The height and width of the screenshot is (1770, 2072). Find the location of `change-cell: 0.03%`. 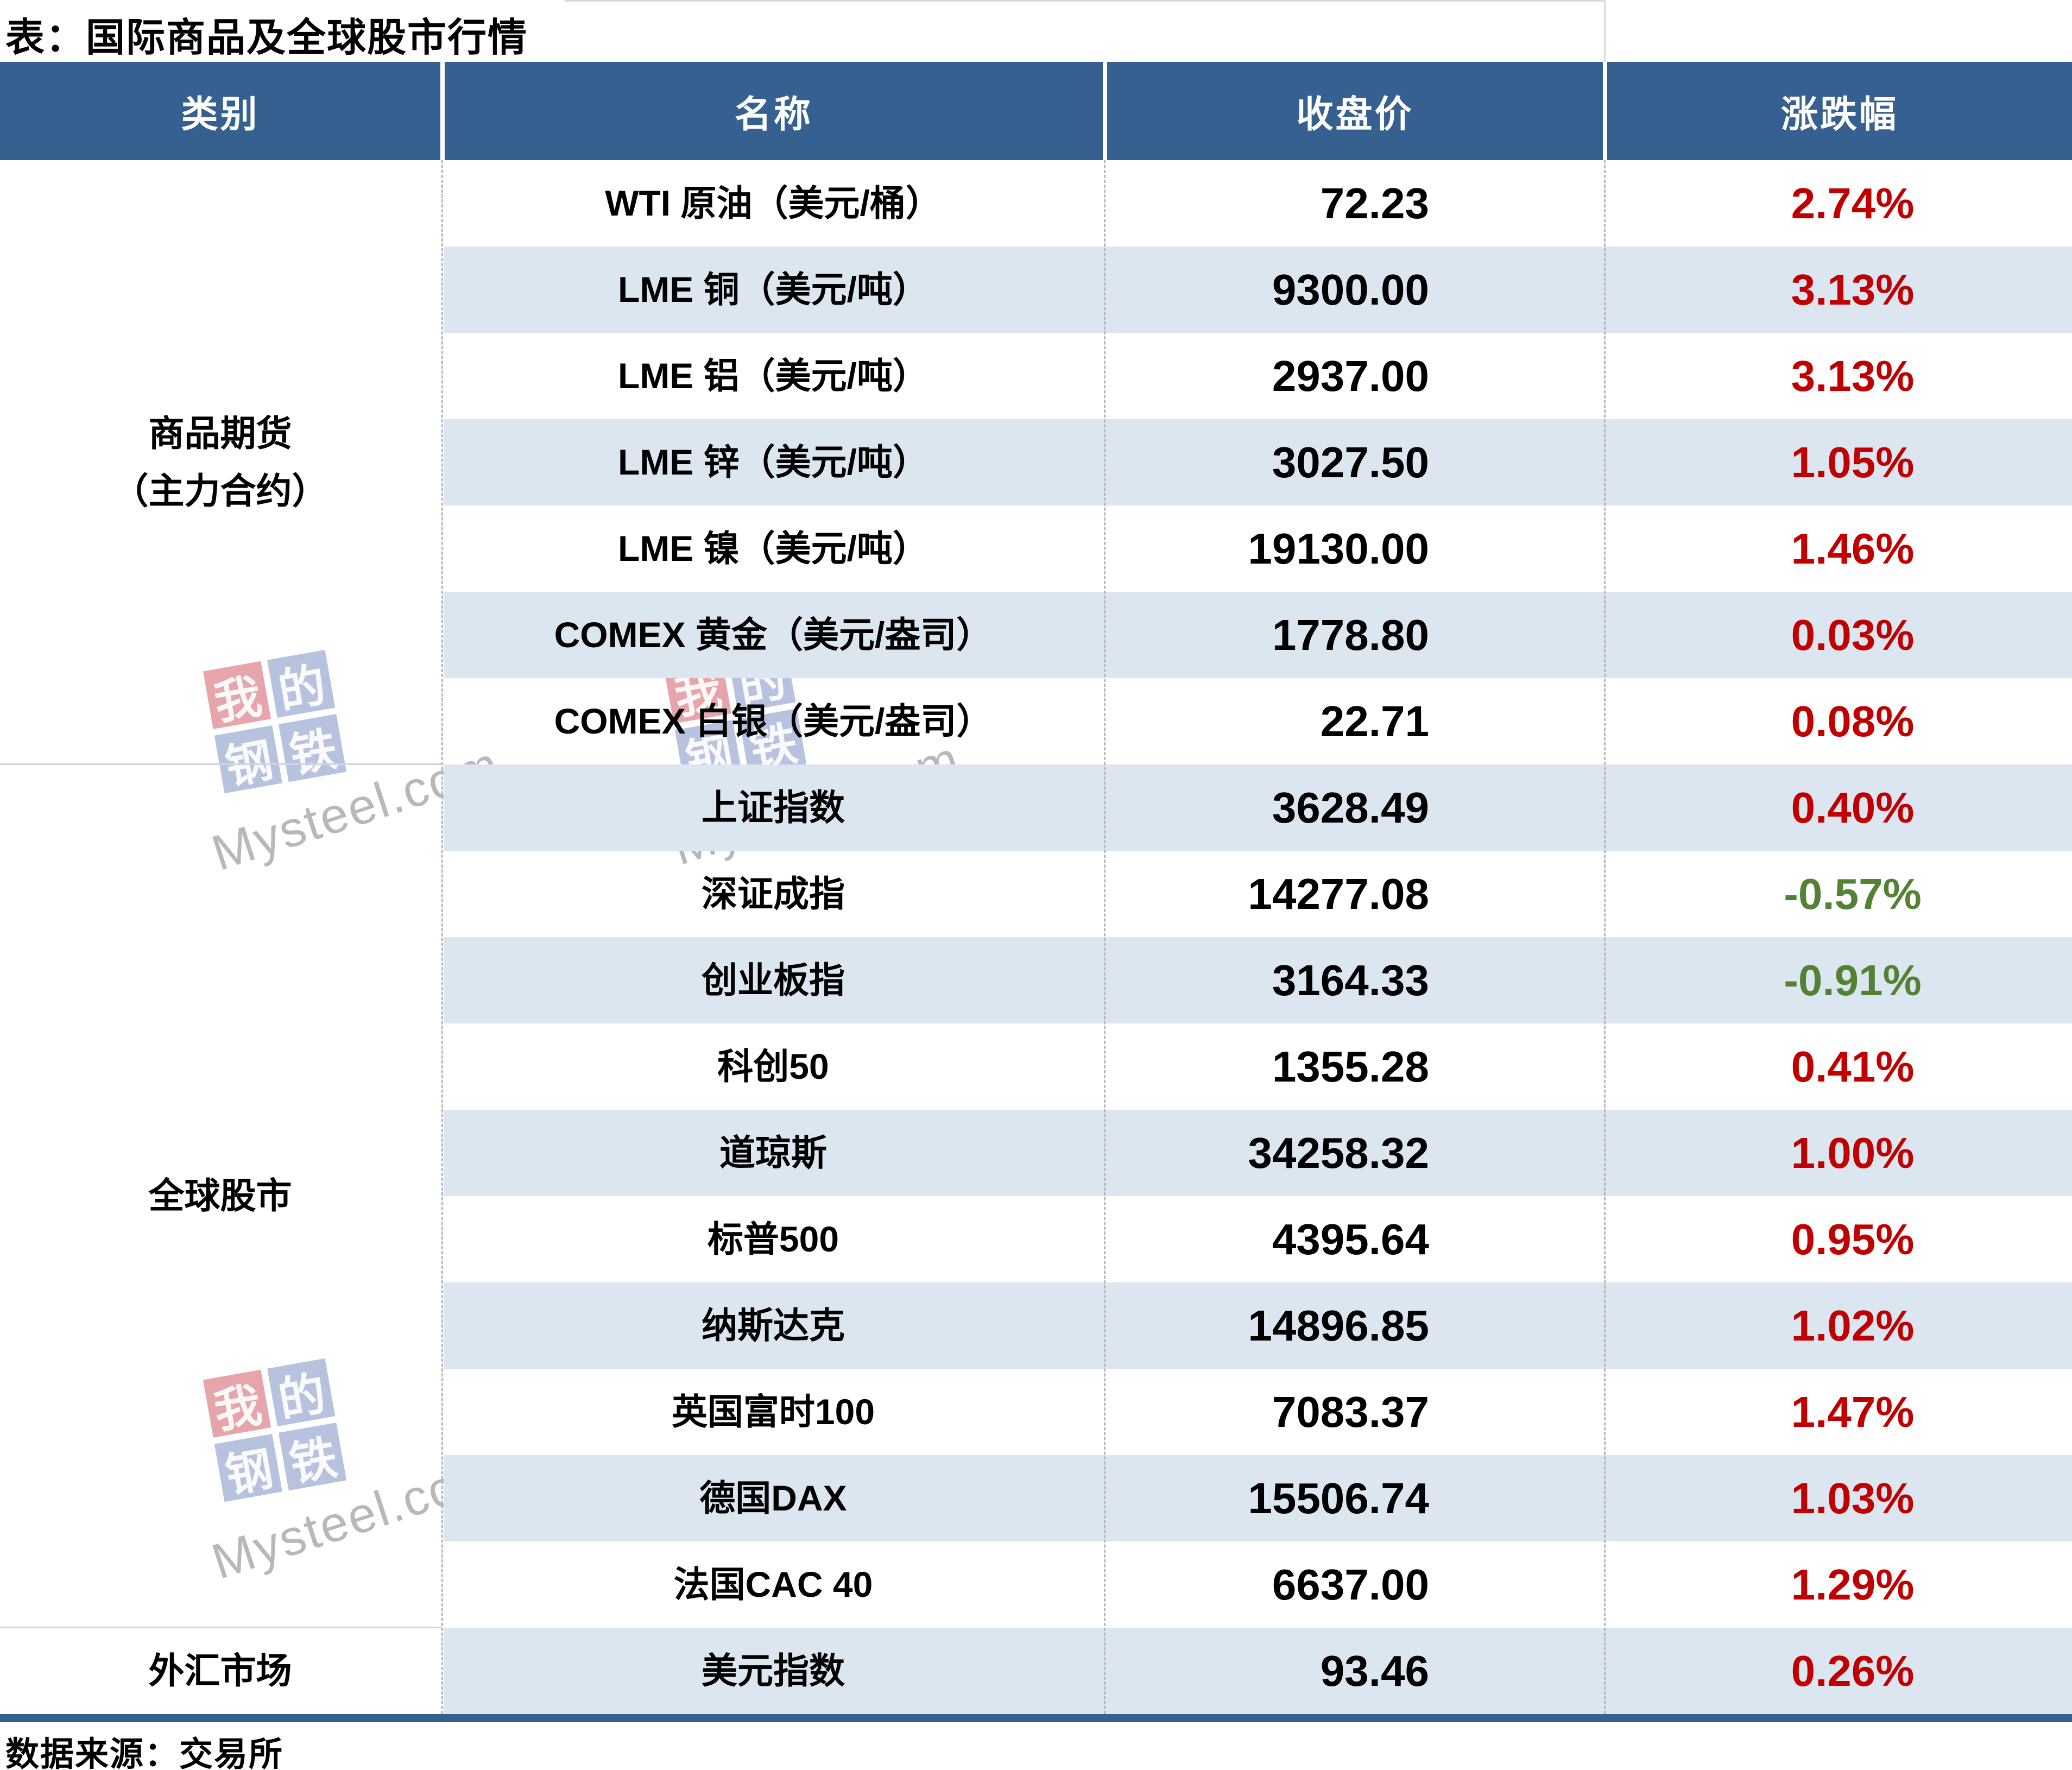

change-cell: 0.03% is located at coordinates (1853, 635).